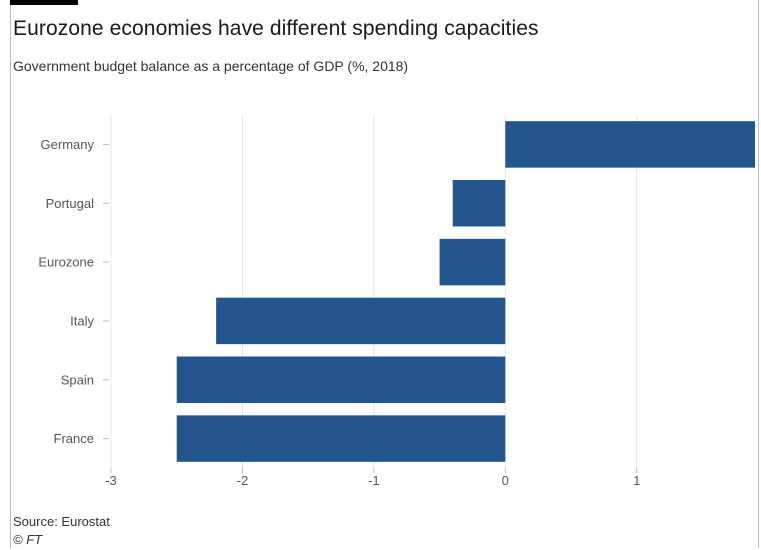 This screenshot has width=761, height=550. I want to click on x-tick-label-4: 1, so click(636, 480).